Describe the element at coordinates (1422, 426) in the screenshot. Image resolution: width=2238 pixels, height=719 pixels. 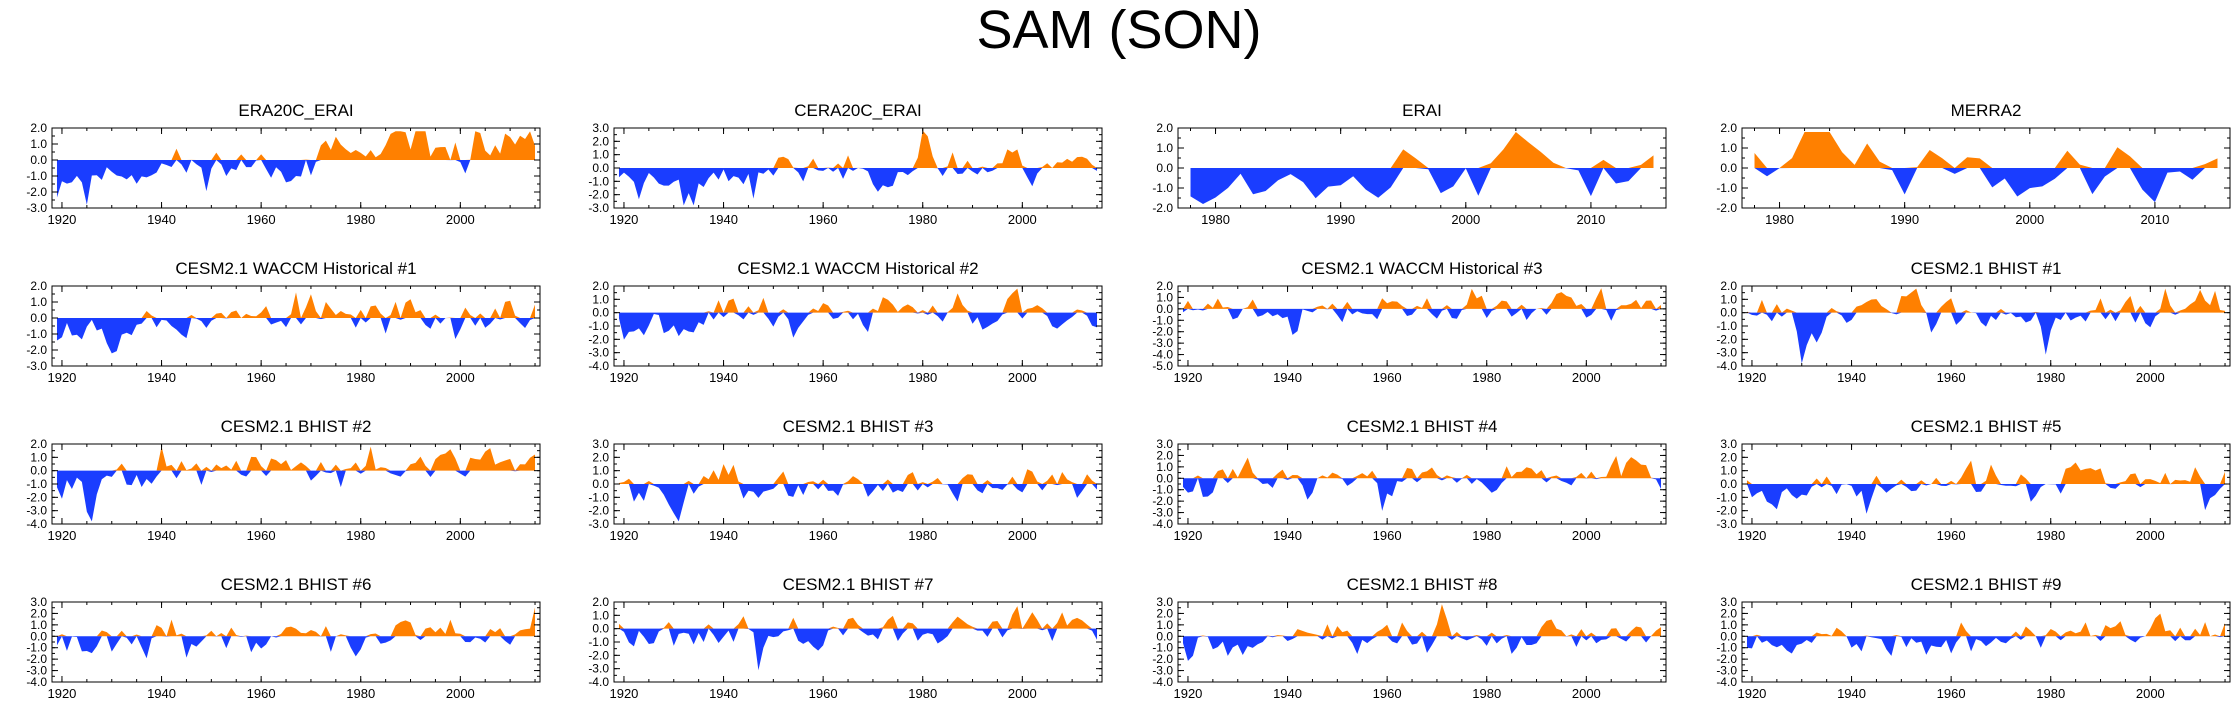
I see `panel-title: CESM2.1 BHIST #4` at that location.